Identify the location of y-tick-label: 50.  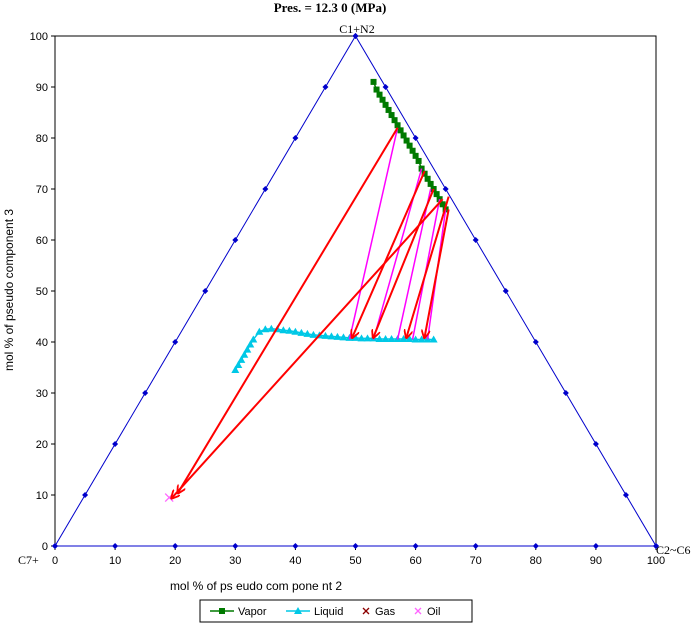
(42, 292).